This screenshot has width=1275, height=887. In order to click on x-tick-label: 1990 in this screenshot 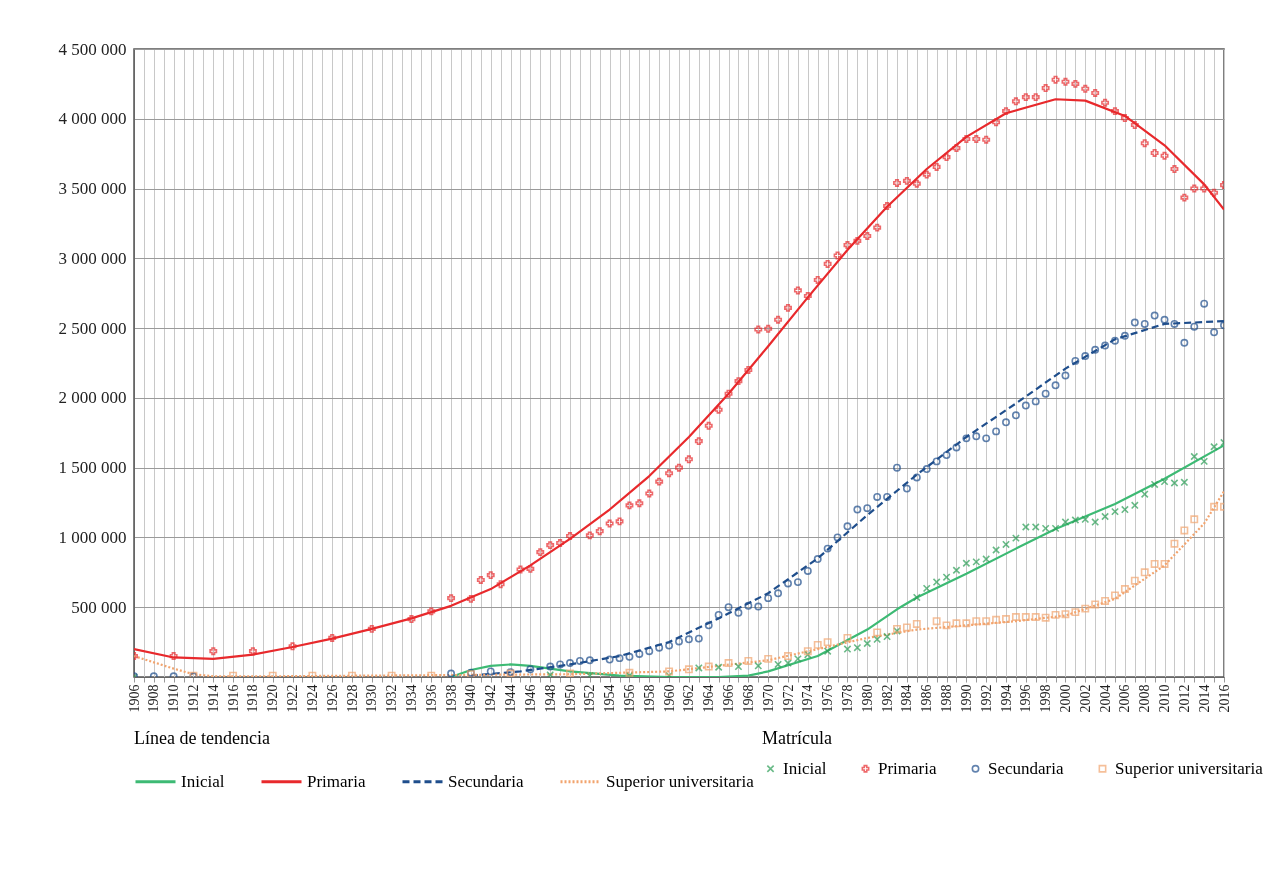, I will do `click(966, 698)`.